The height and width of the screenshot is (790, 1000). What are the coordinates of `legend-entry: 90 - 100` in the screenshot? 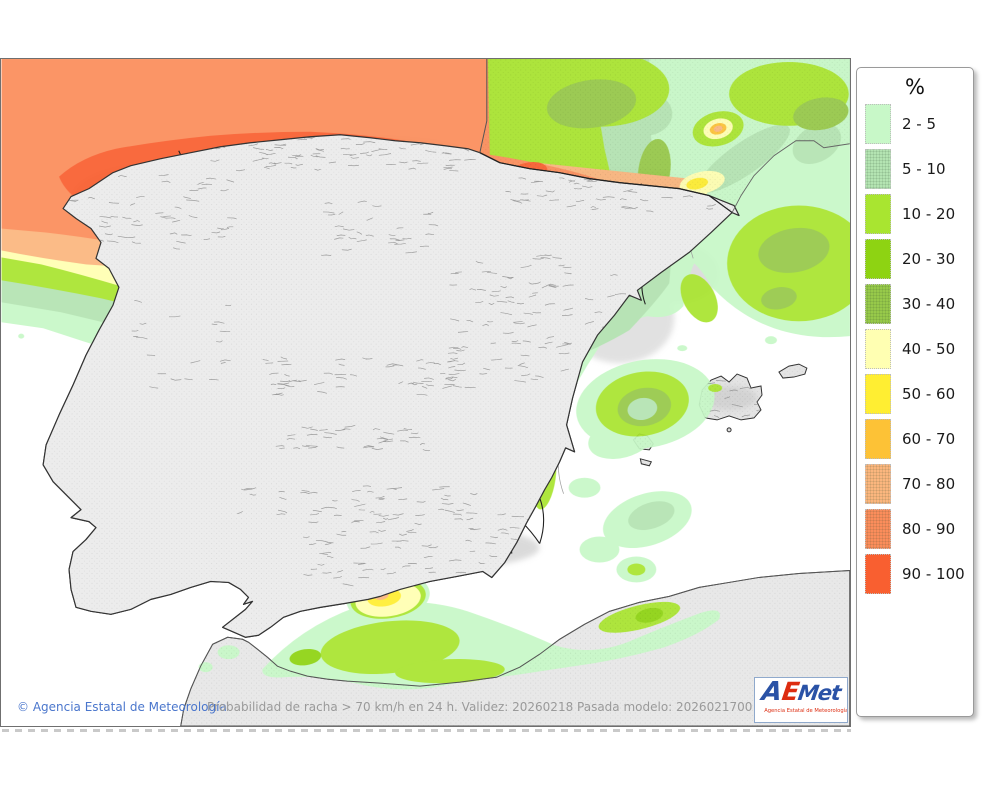 It's located at (919, 574).